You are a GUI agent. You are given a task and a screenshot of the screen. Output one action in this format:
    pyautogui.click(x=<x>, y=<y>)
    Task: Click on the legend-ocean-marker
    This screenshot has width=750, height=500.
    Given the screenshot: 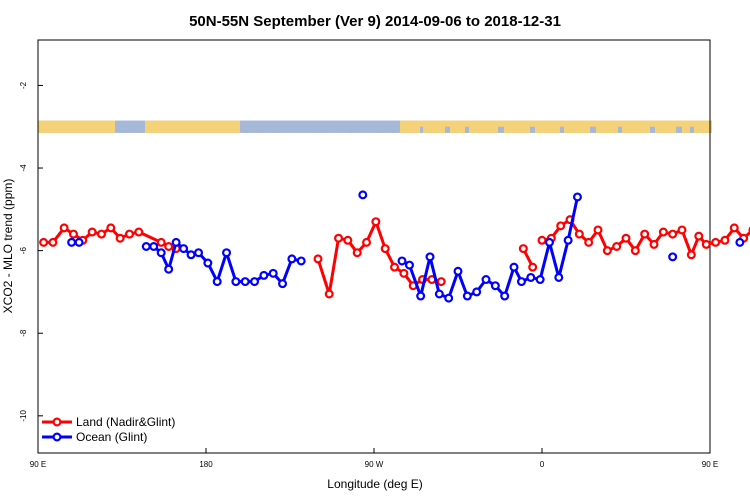 What is the action you would take?
    pyautogui.click(x=57, y=437)
    